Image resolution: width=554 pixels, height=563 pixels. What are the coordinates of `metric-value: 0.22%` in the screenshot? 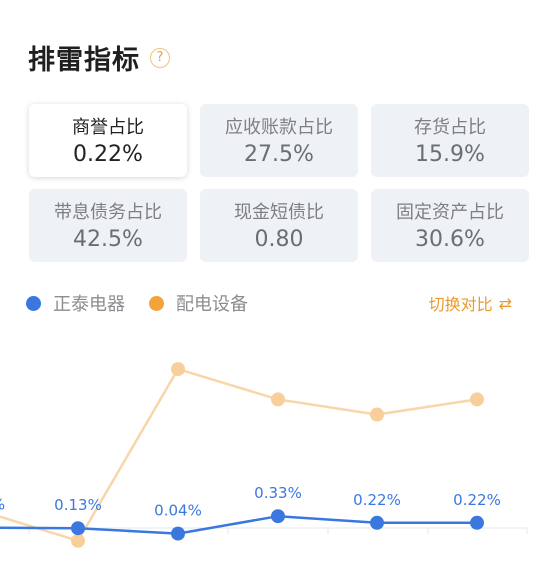 It's located at (108, 154).